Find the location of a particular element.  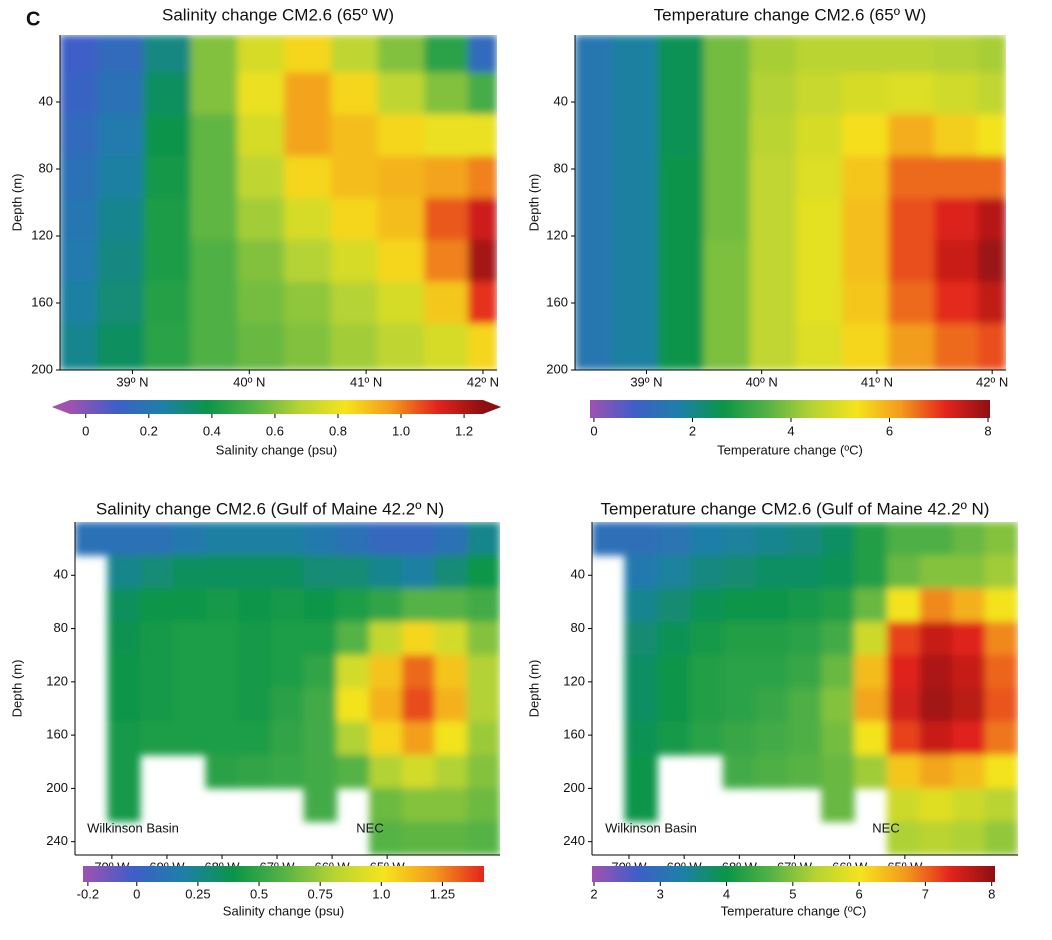

colorbar-tick-label: 1.0 is located at coordinates (381, 893).